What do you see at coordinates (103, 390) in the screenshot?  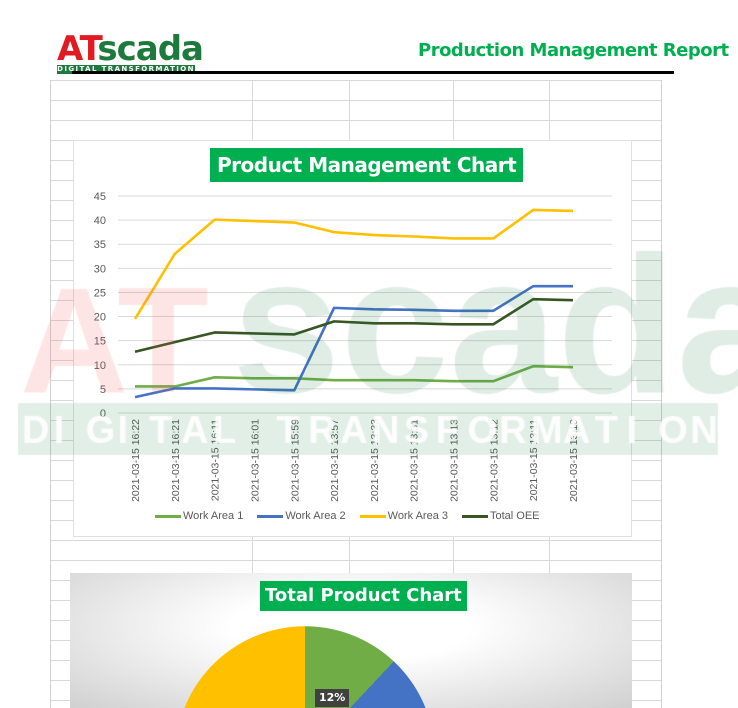 I see `y-tick-label: 5` at bounding box center [103, 390].